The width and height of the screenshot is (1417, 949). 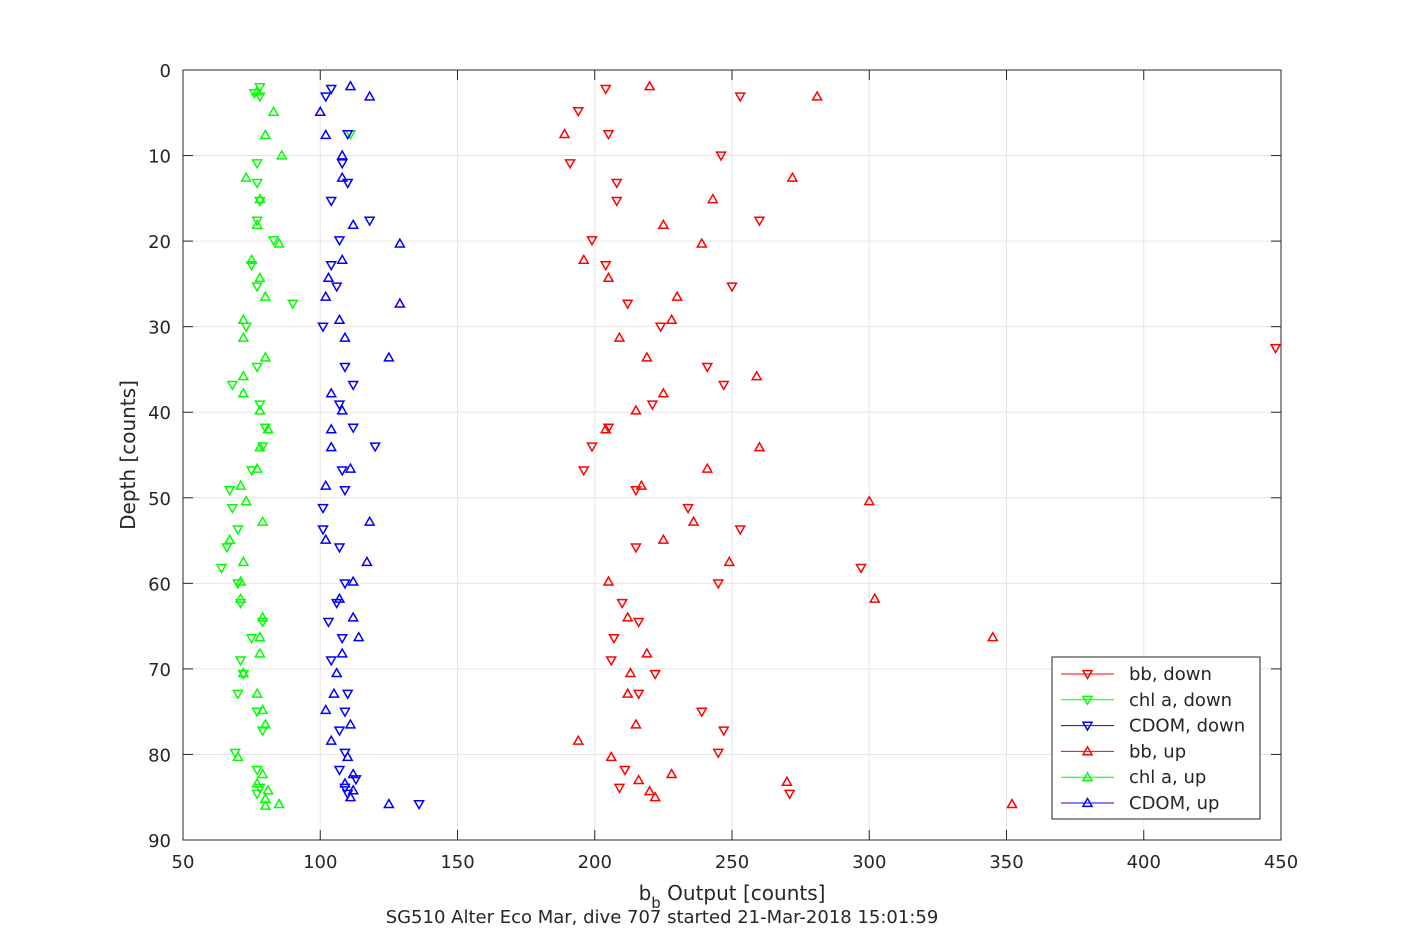 What do you see at coordinates (1156, 738) in the screenshot?
I see `legend-box` at bounding box center [1156, 738].